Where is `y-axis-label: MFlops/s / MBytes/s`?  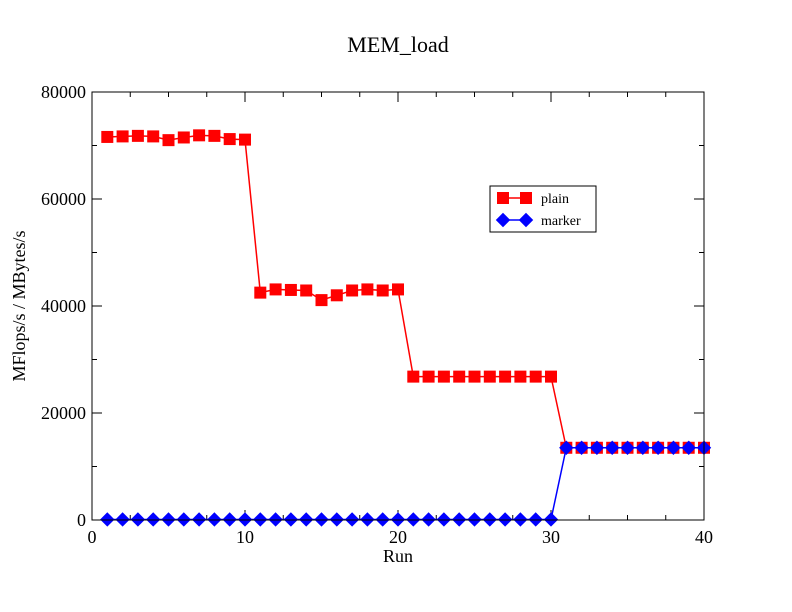 y-axis-label: MFlops/s / MBytes/s is located at coordinates (19, 305).